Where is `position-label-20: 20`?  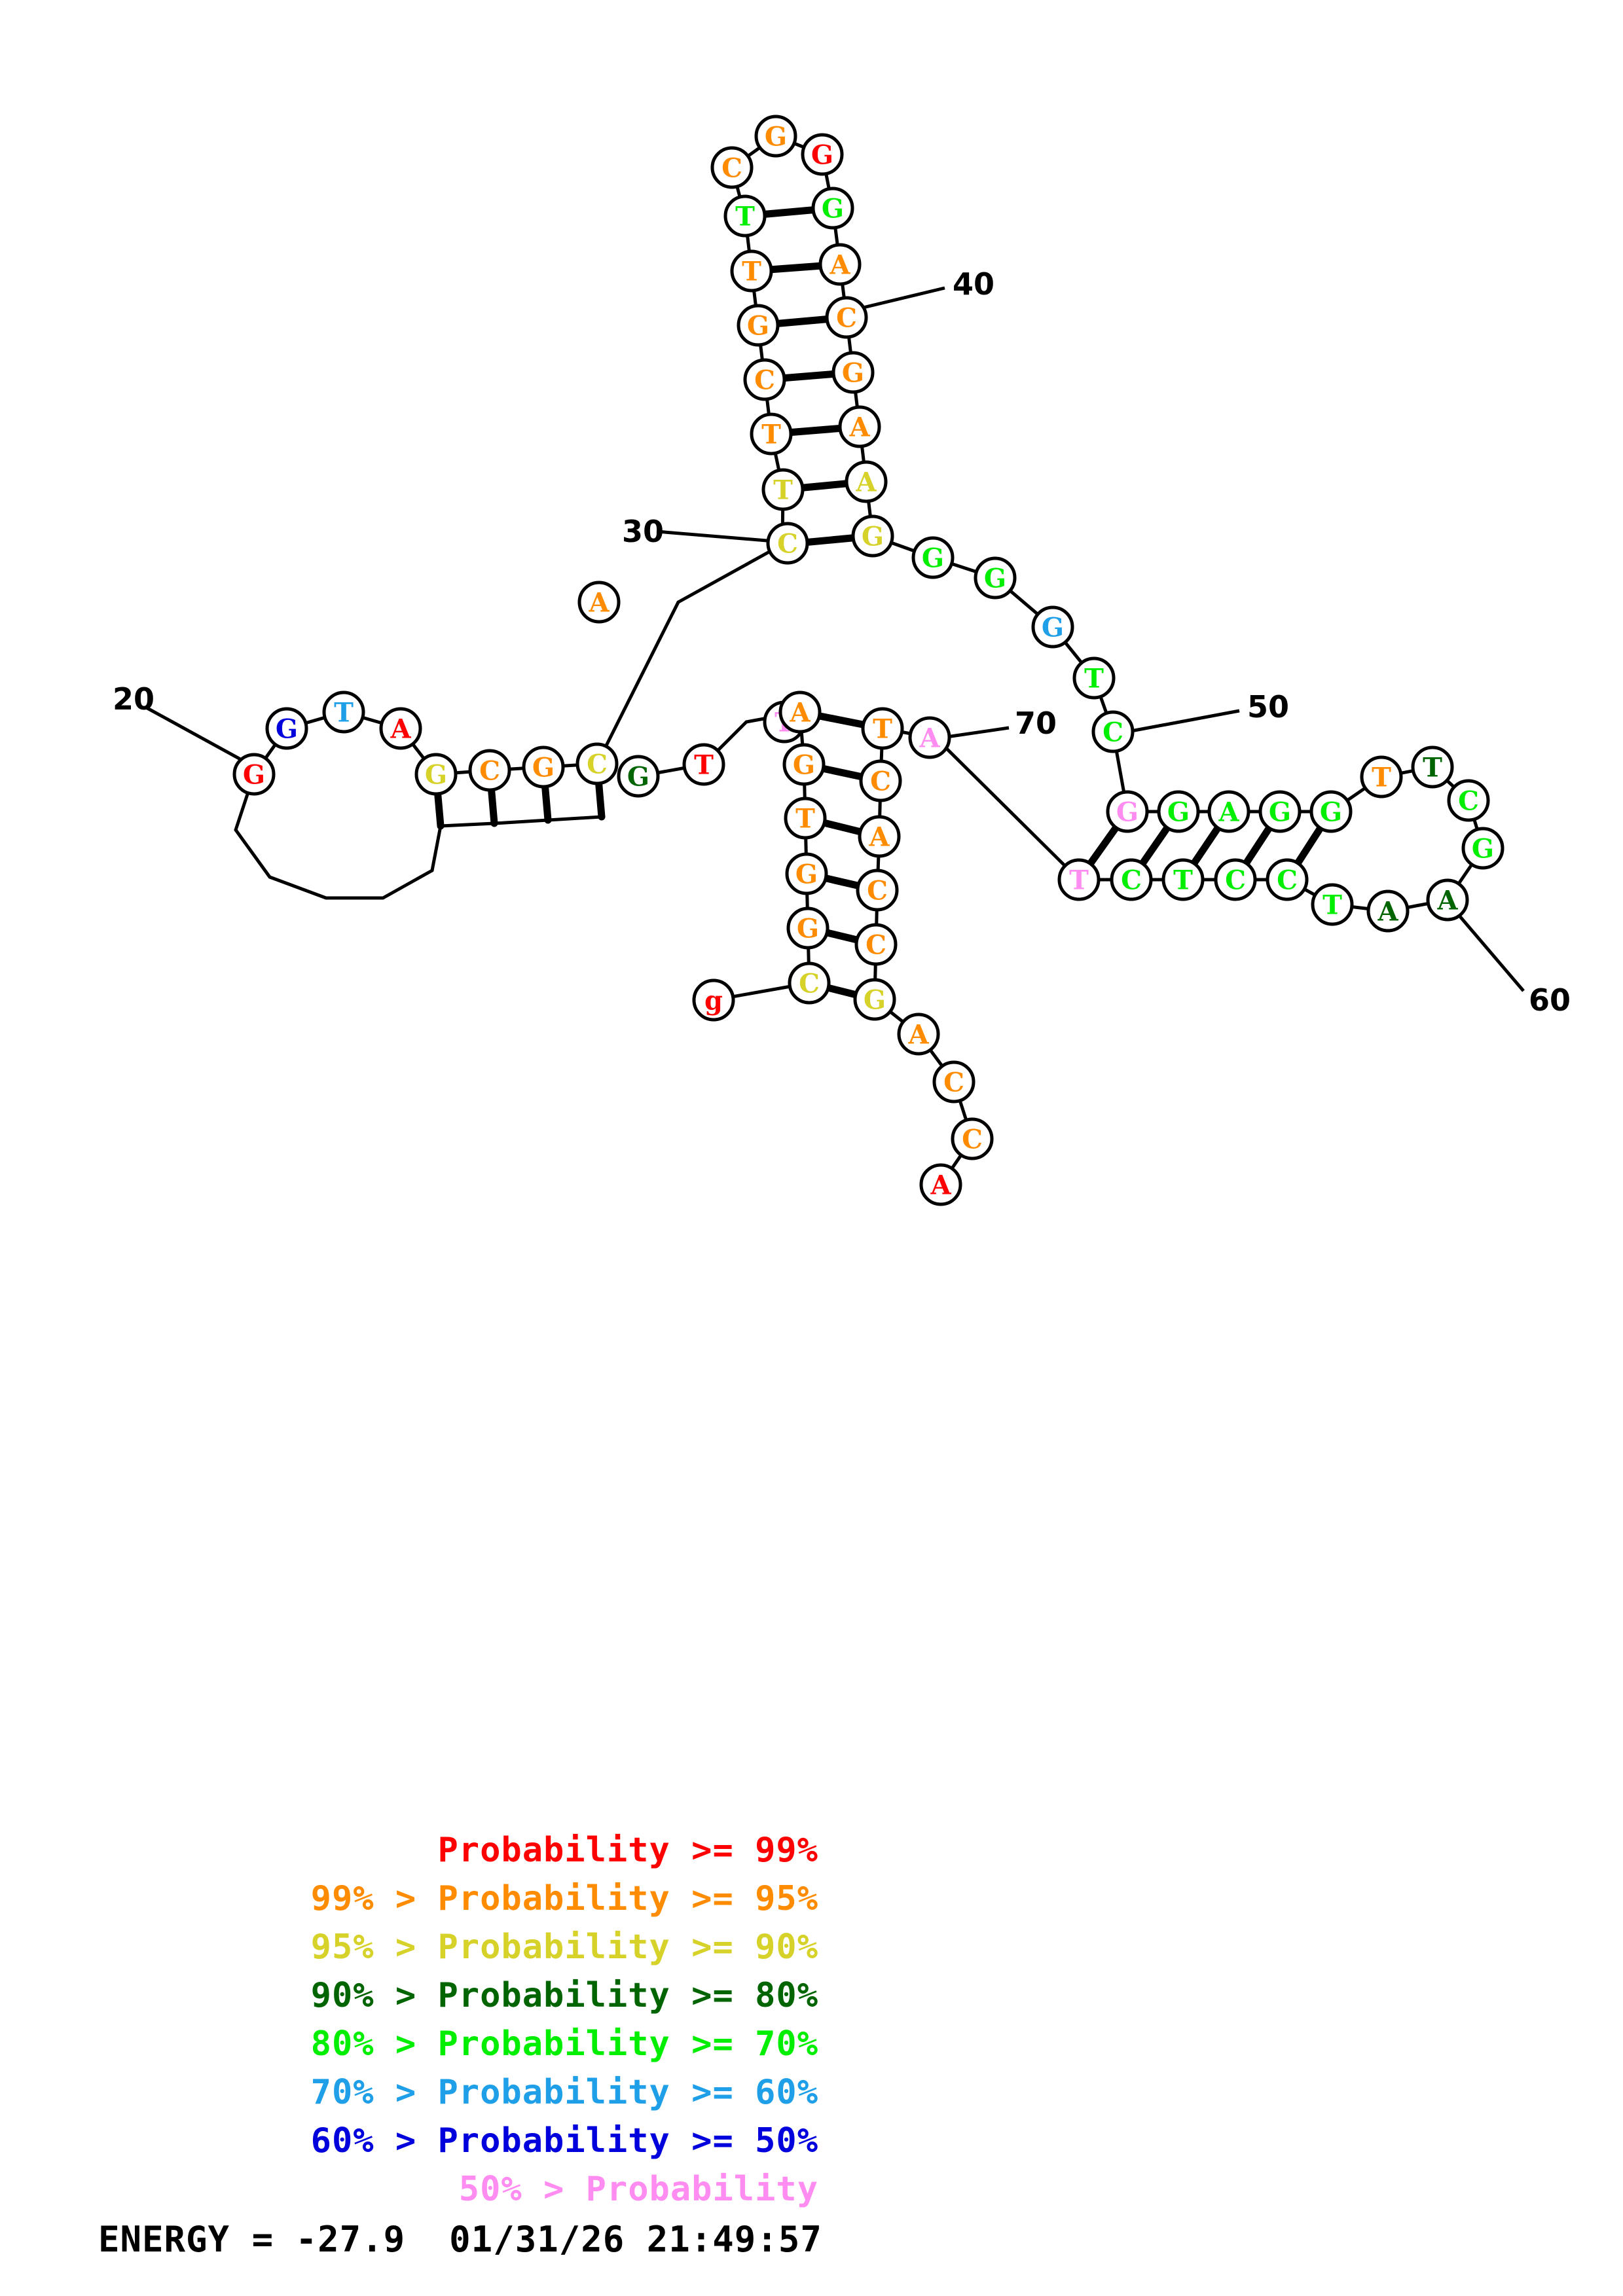 position-label-20: 20 is located at coordinates (134, 699).